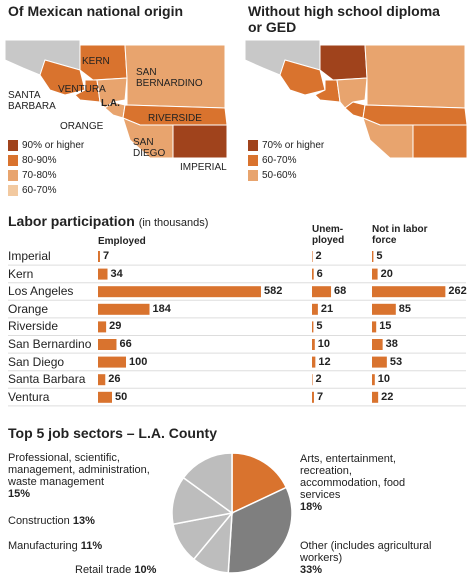 The image size is (474, 583). Describe the element at coordinates (103, 570) in the screenshot. I see `pie-category: Retail trade` at that location.